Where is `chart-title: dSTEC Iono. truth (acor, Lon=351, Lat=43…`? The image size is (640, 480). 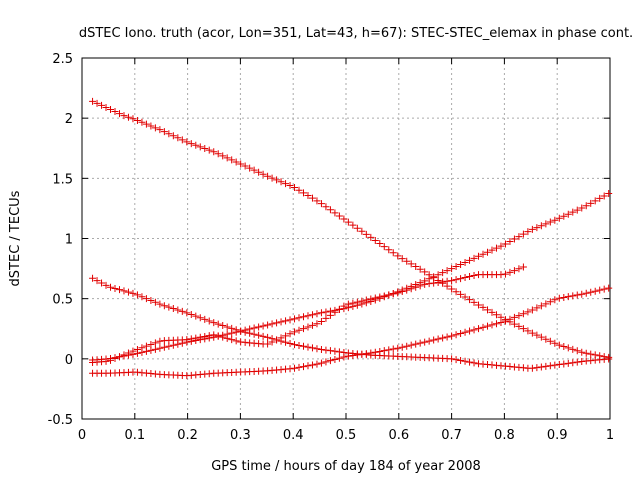 chart-title: dSTEC Iono. truth (acor, Lon=351, Lat=43… is located at coordinates (356, 33).